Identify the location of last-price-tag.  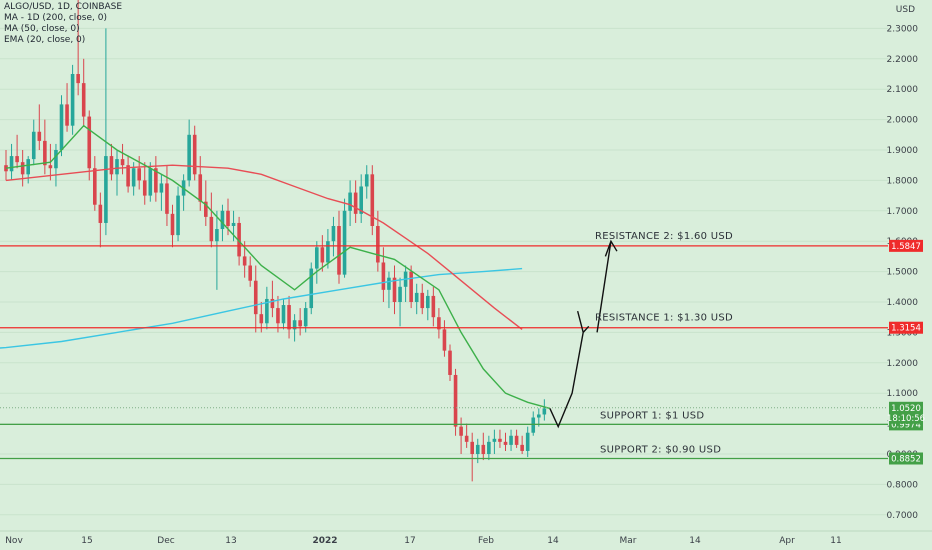
(906, 412).